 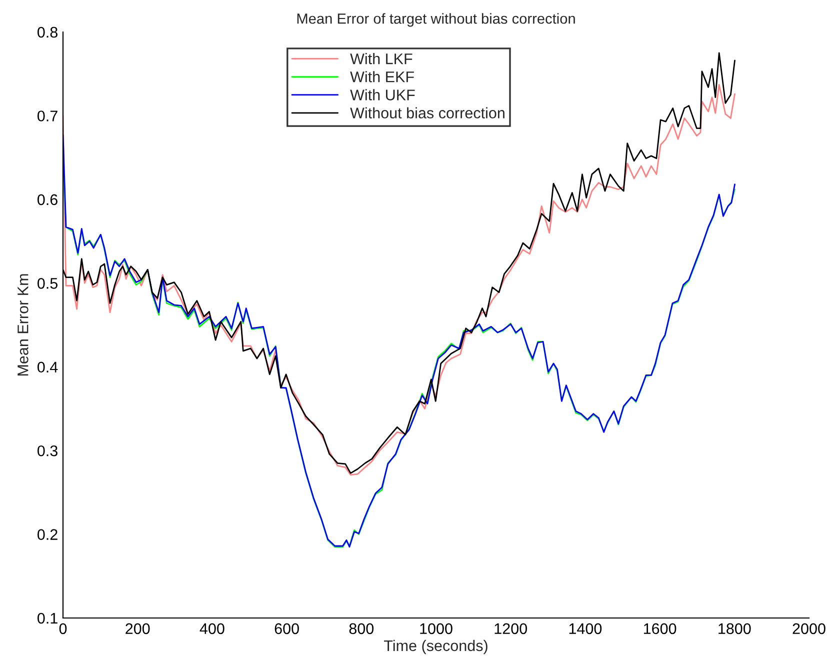 What do you see at coordinates (212, 628) in the screenshot?
I see `x-tick-label: 400` at bounding box center [212, 628].